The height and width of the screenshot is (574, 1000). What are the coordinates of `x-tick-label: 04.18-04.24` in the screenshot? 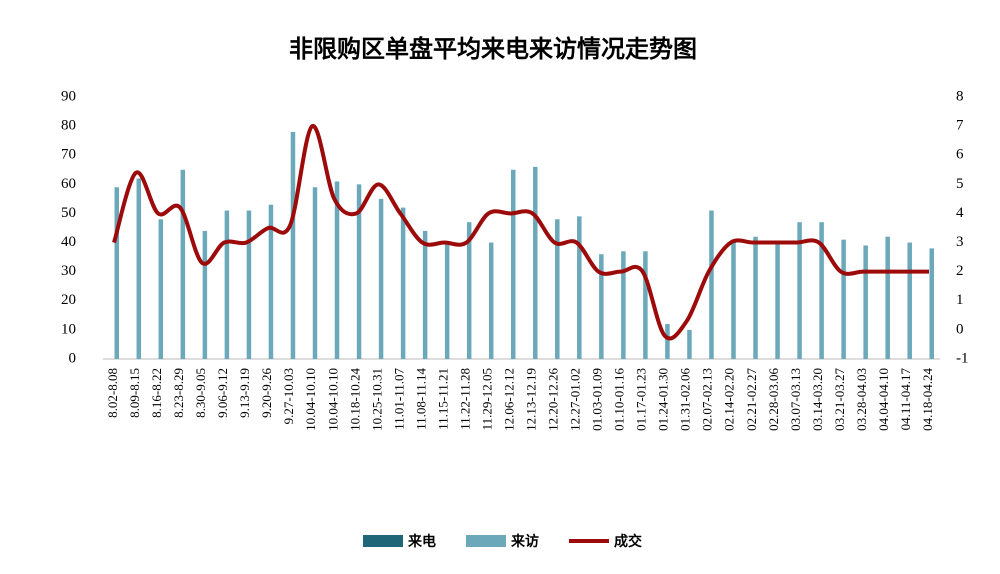 It's located at (927, 399).